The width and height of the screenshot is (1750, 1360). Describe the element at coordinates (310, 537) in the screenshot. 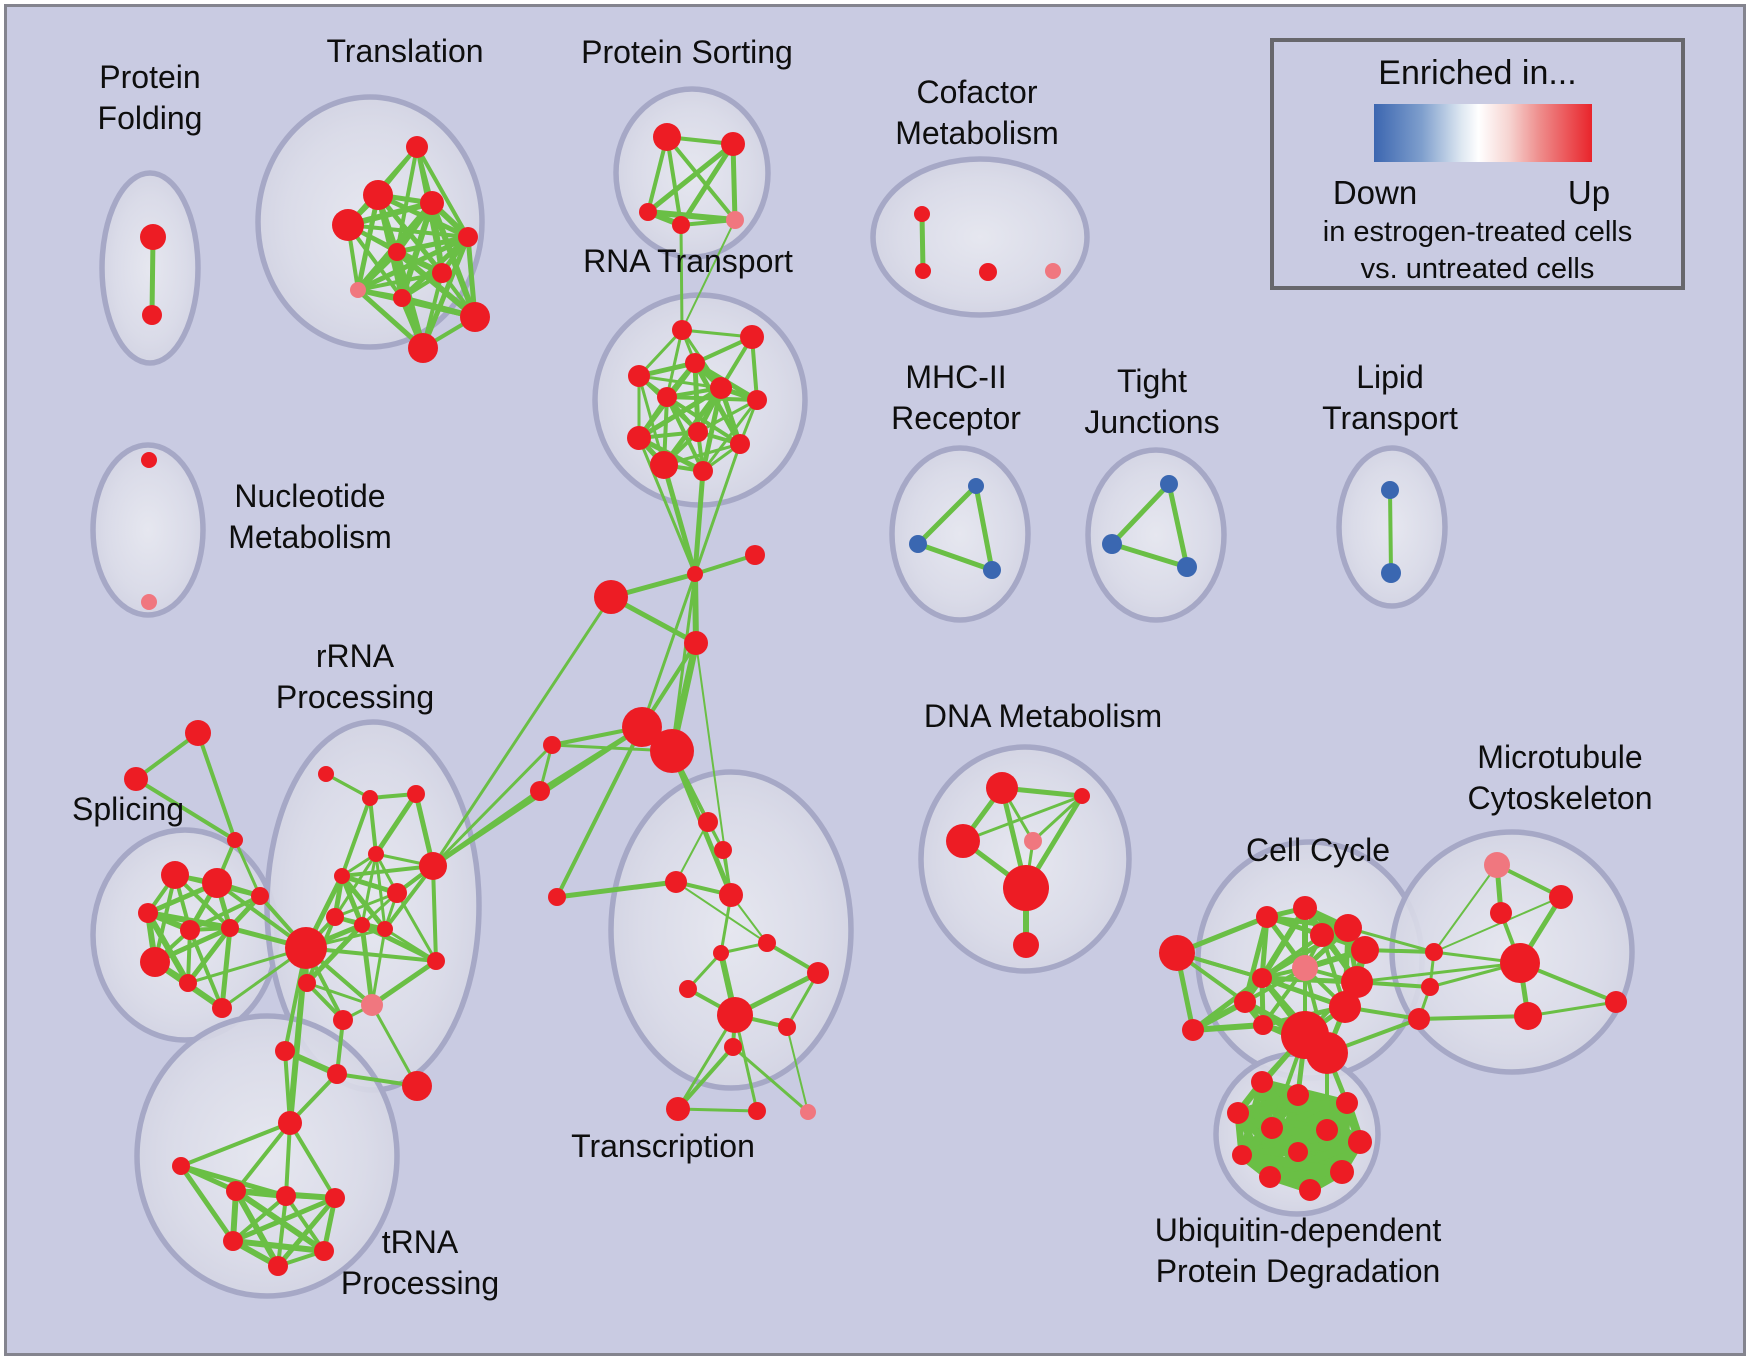

I see `cluster-label-nucleotide-metabolism: Metabolism` at that location.